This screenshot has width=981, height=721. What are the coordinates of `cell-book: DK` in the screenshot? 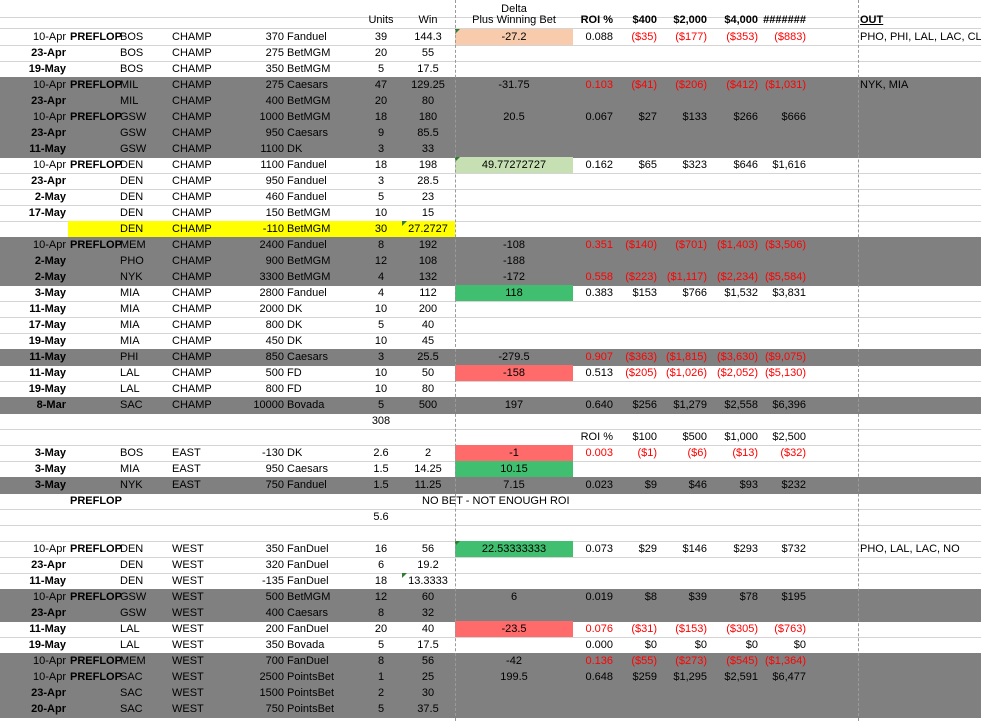 It's located at (295, 325).